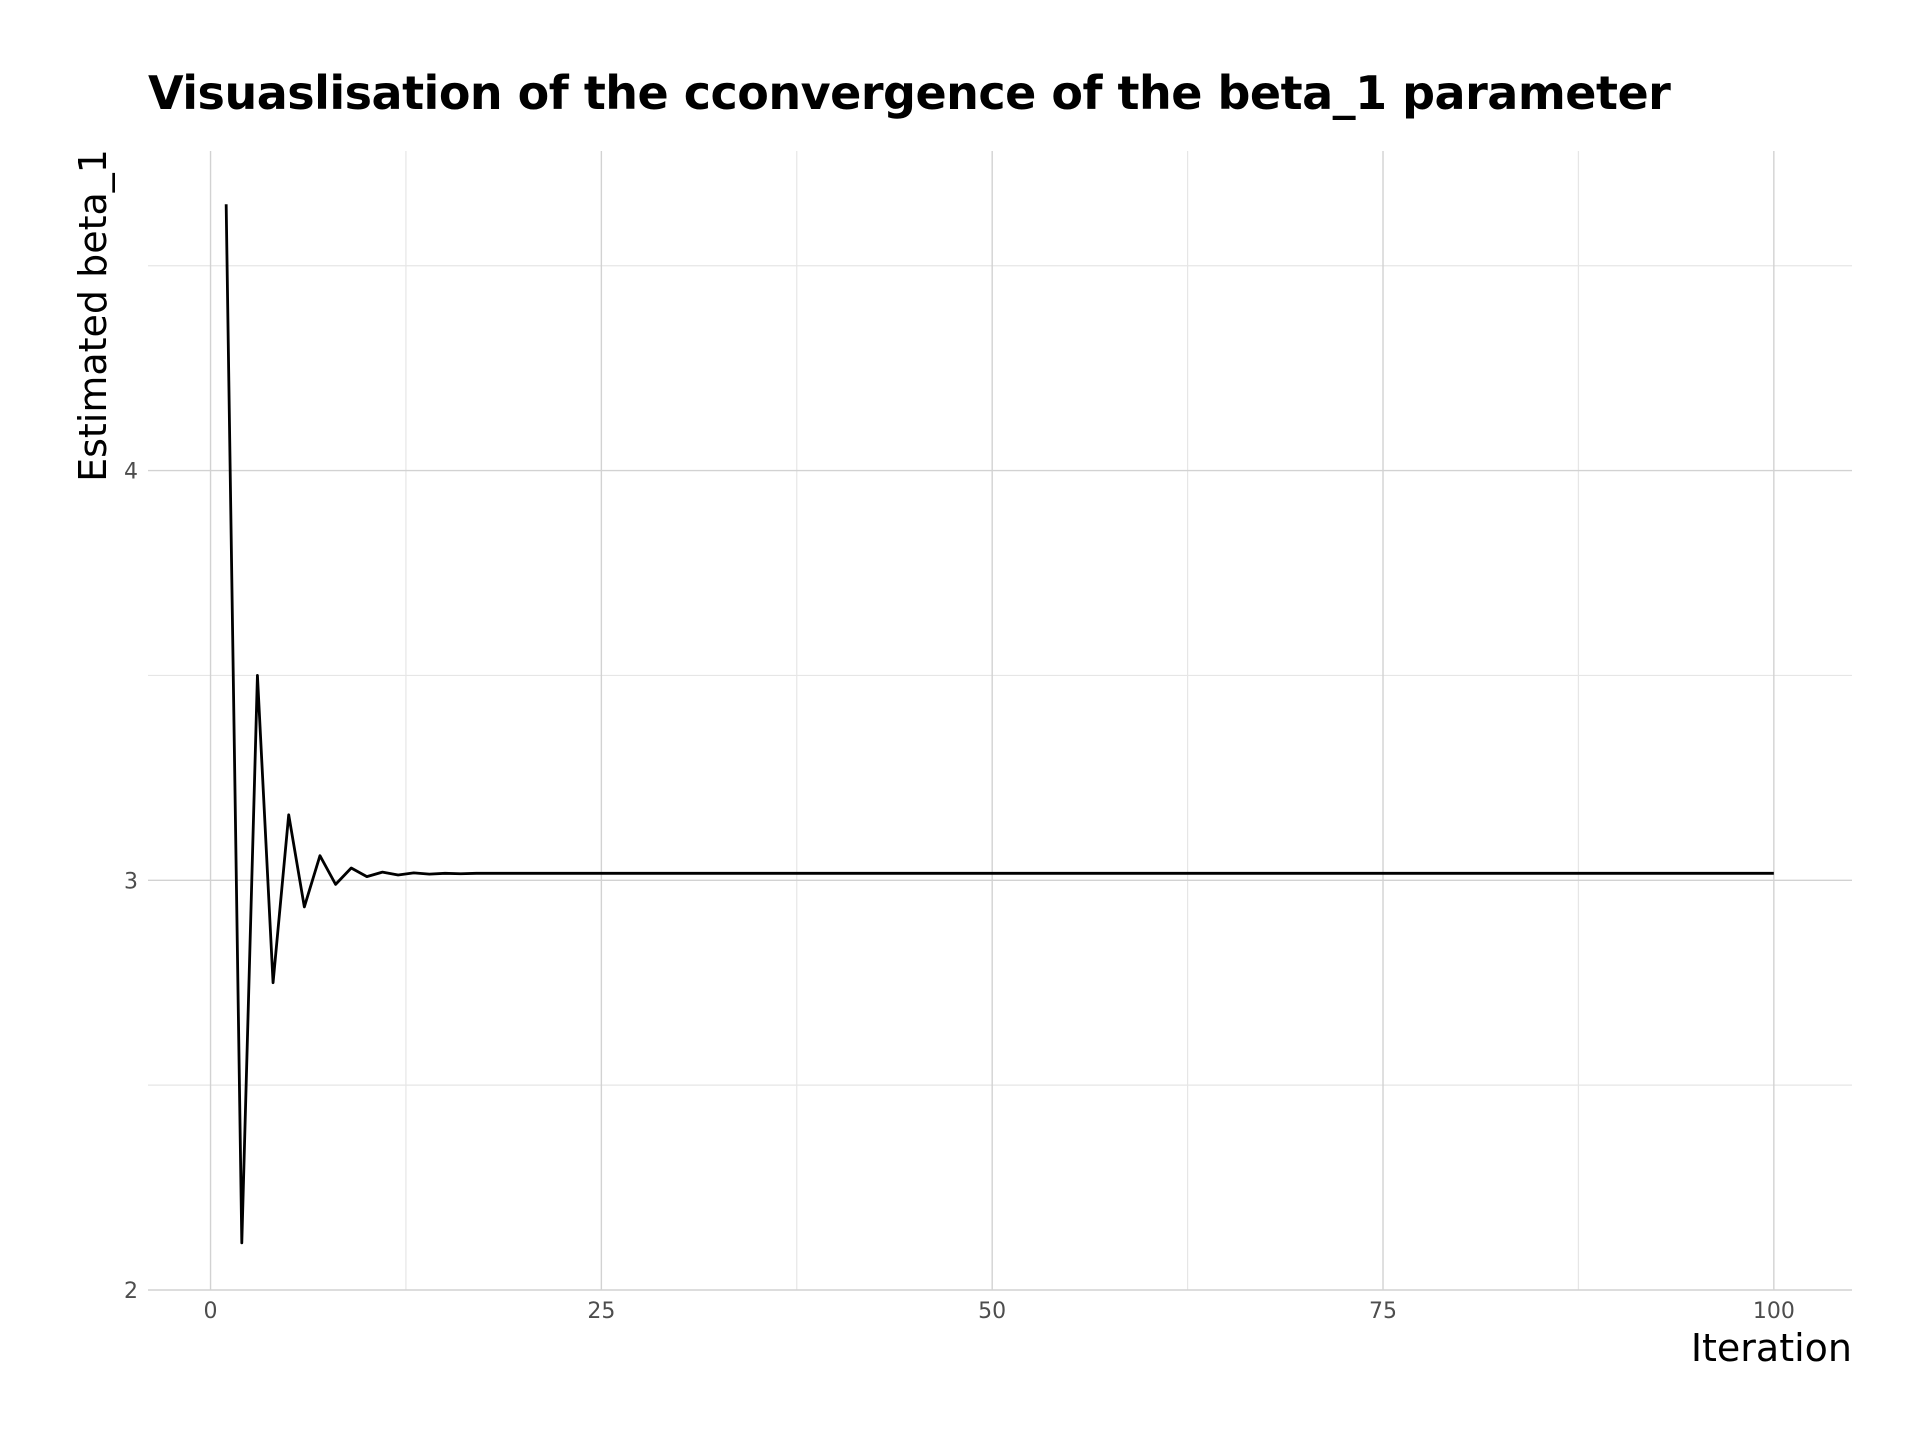  I want to click on x-tick-label: 25, so click(601, 1311).